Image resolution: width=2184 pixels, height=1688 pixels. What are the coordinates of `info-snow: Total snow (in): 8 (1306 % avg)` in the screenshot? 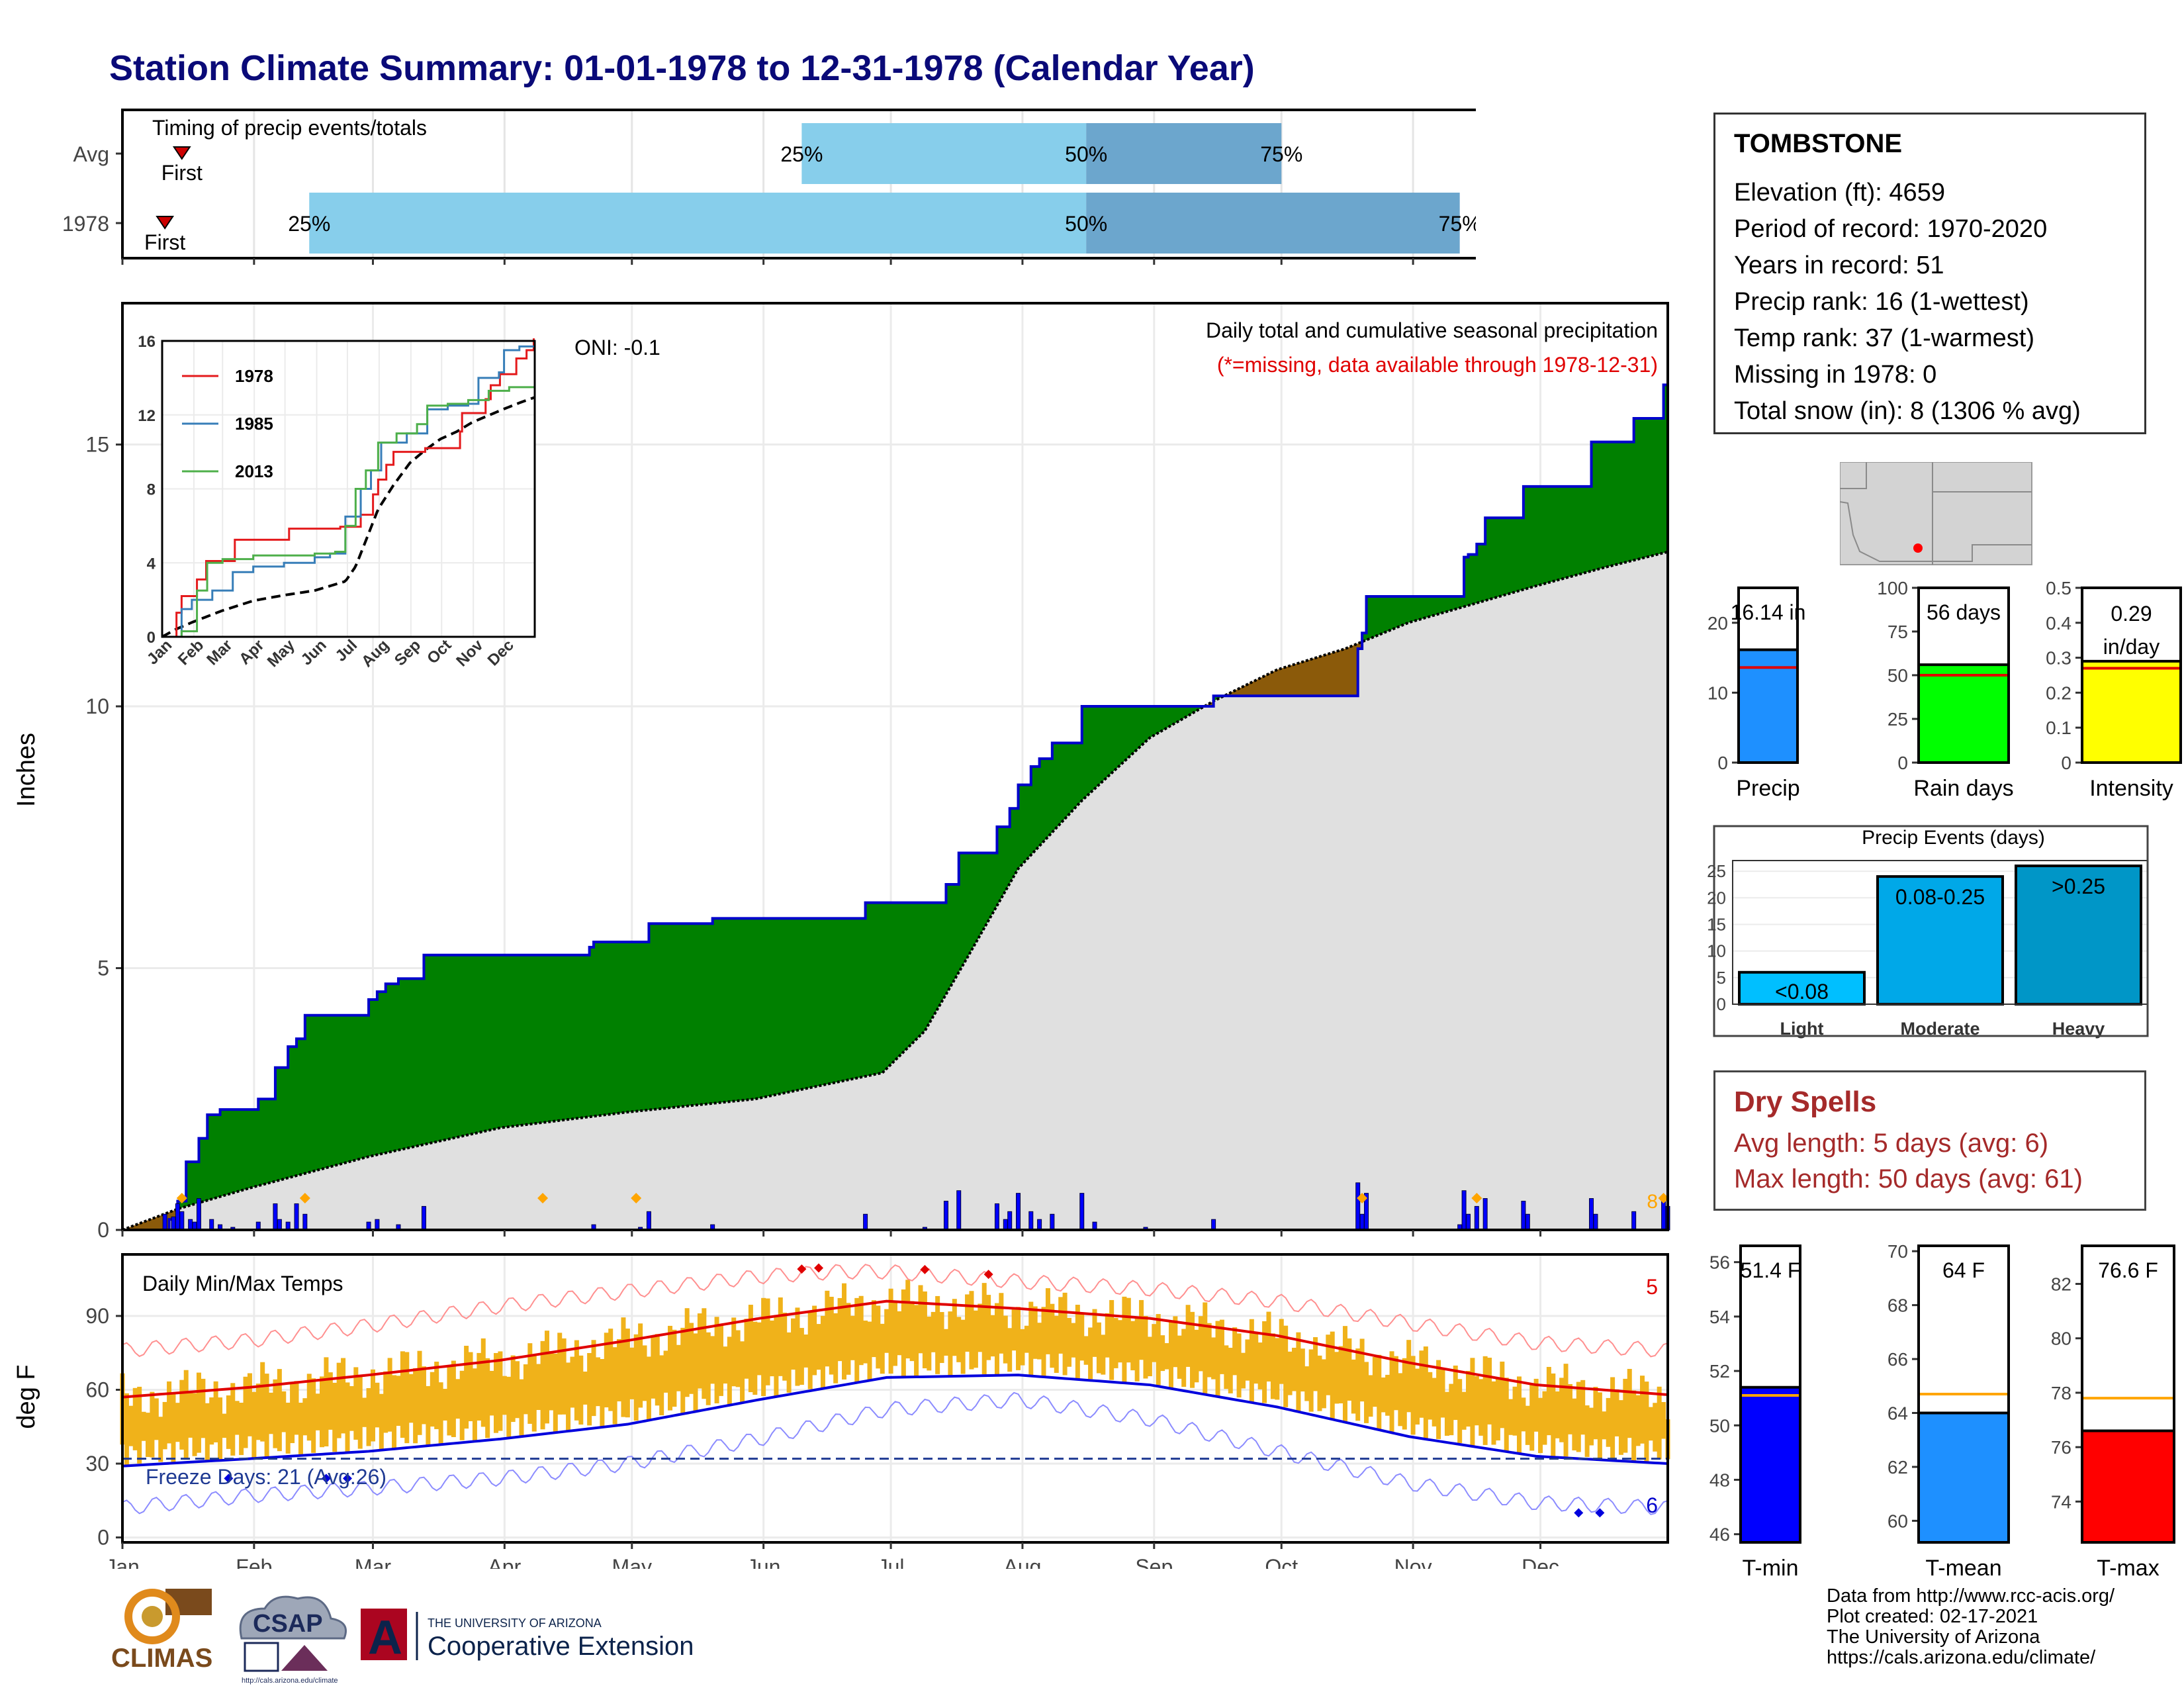 It's located at (1908, 411).